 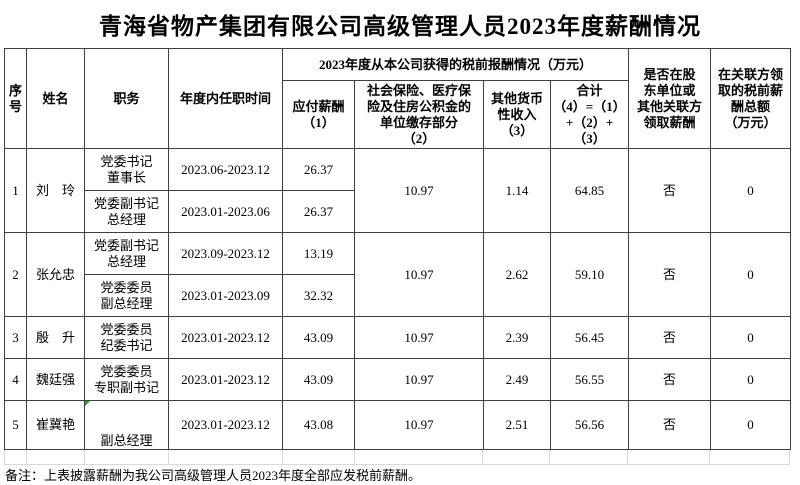 I want to click on cell-total: 56.56, so click(x=589, y=425).